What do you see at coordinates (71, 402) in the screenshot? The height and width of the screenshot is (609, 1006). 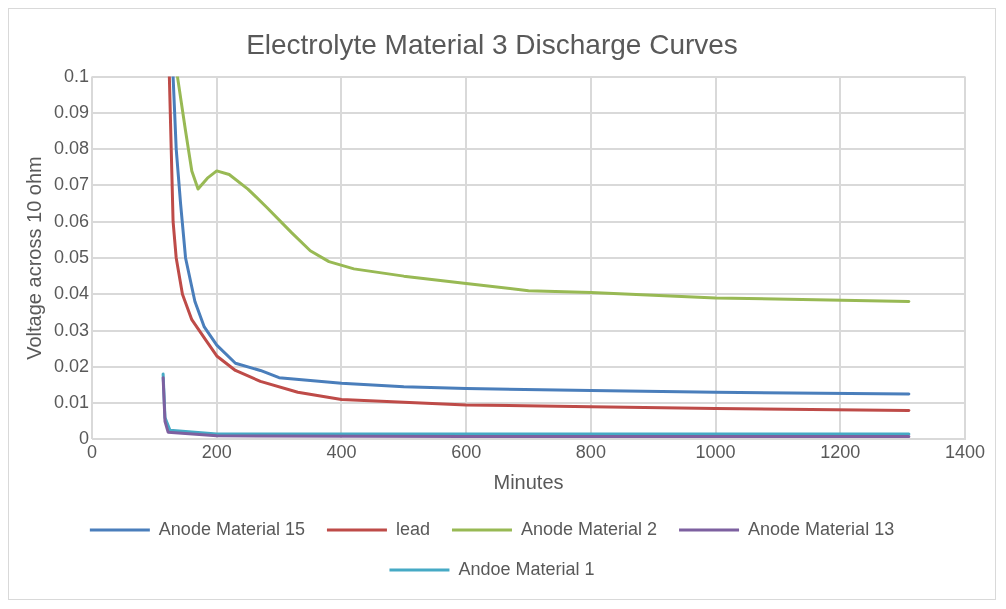 I see `y-tick-label: 0.01` at bounding box center [71, 402].